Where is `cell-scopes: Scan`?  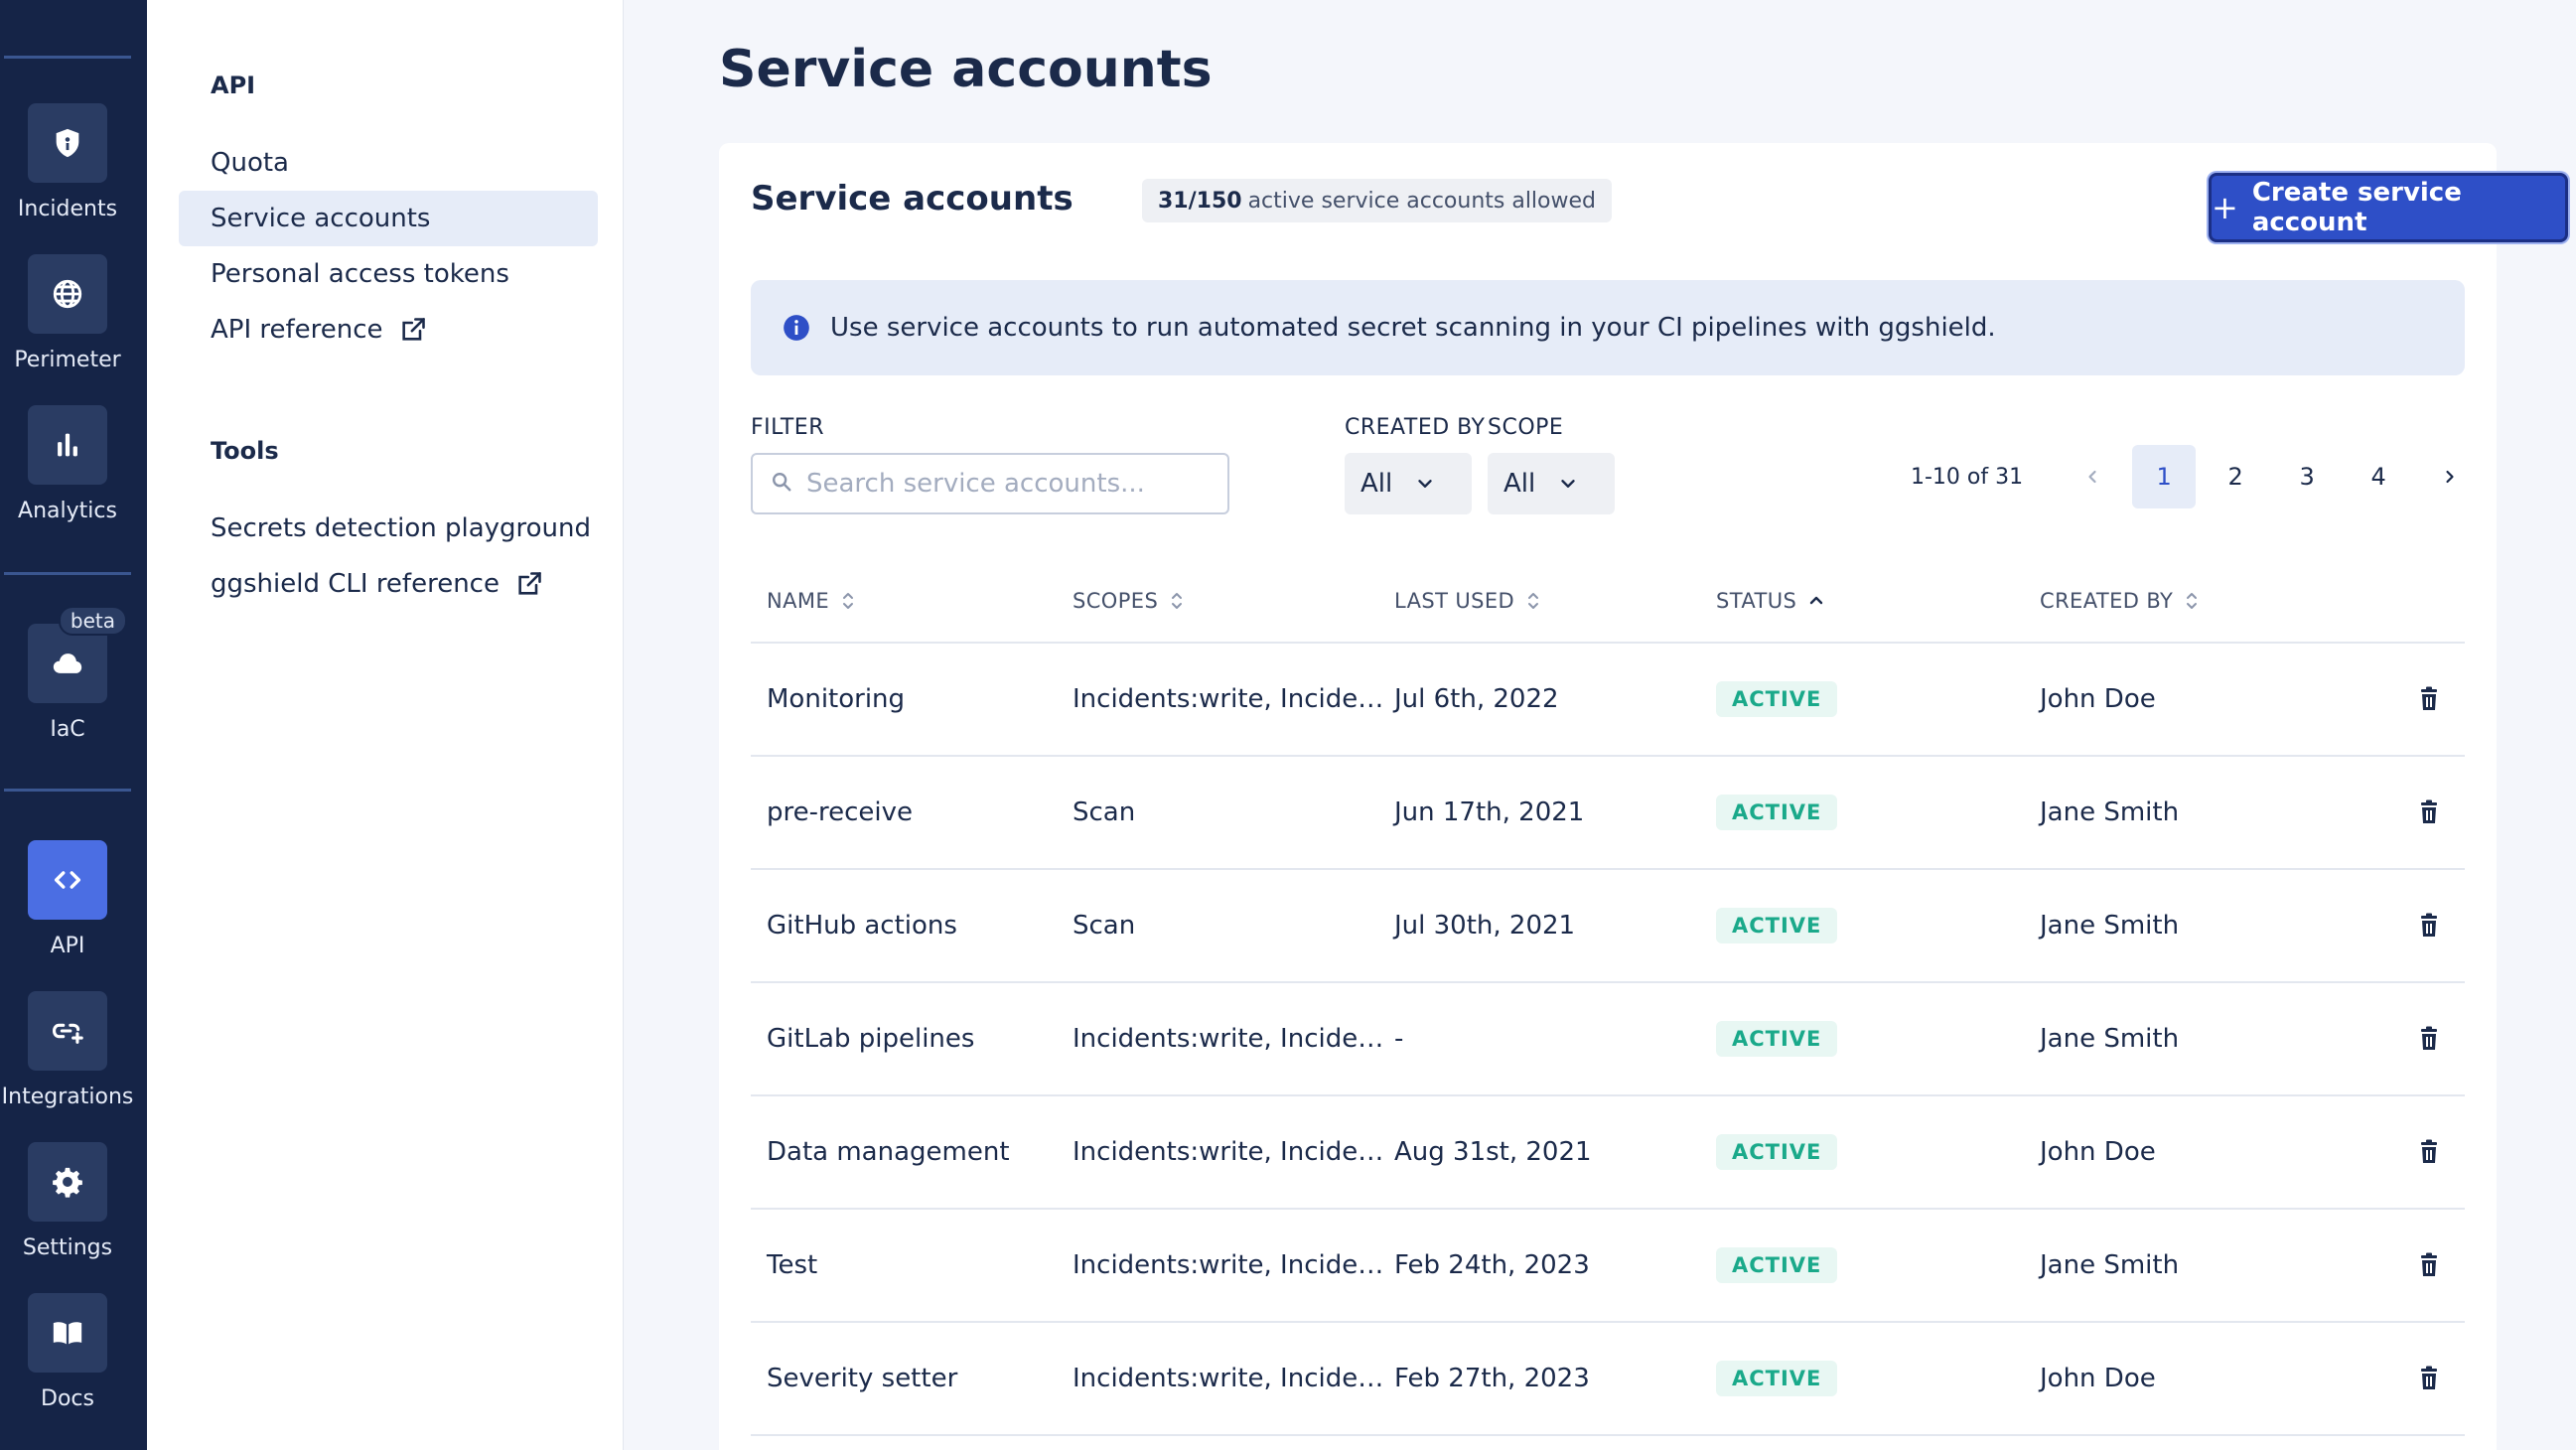 cell-scopes: Scan is located at coordinates (1104, 926).